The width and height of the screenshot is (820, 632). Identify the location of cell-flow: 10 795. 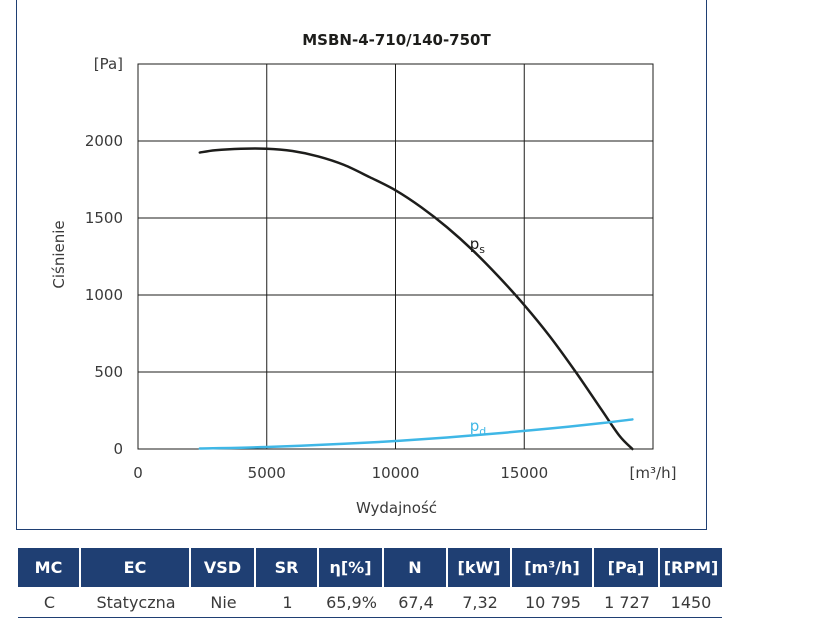
(553, 602).